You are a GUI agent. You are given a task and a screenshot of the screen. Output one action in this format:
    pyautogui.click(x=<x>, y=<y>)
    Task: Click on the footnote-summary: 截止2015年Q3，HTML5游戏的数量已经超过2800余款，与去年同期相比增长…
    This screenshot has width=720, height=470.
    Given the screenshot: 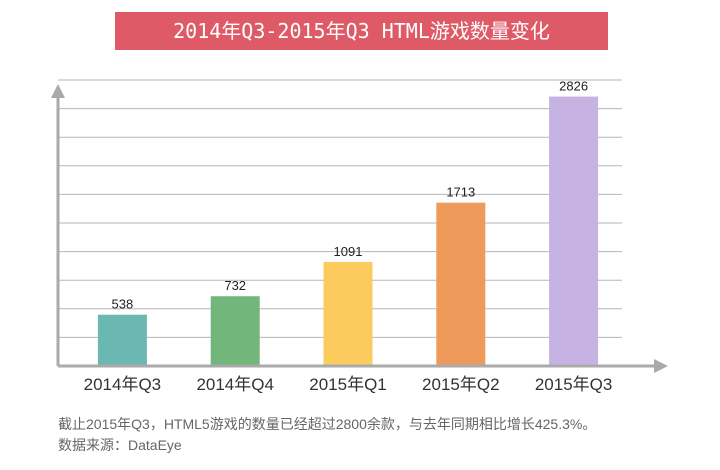 What is the action you would take?
    pyautogui.click(x=327, y=424)
    